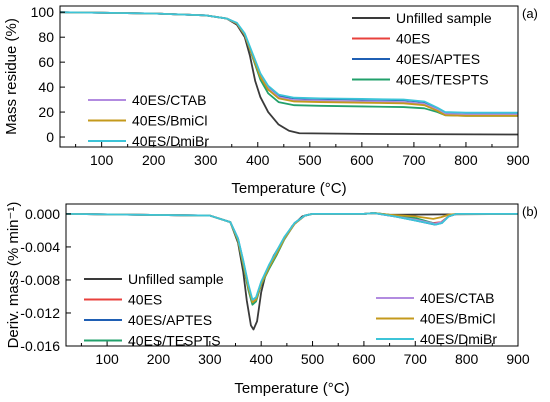 The width and height of the screenshot is (550, 402). I want to click on y-tick-label: 0.000, so click(42, 214).